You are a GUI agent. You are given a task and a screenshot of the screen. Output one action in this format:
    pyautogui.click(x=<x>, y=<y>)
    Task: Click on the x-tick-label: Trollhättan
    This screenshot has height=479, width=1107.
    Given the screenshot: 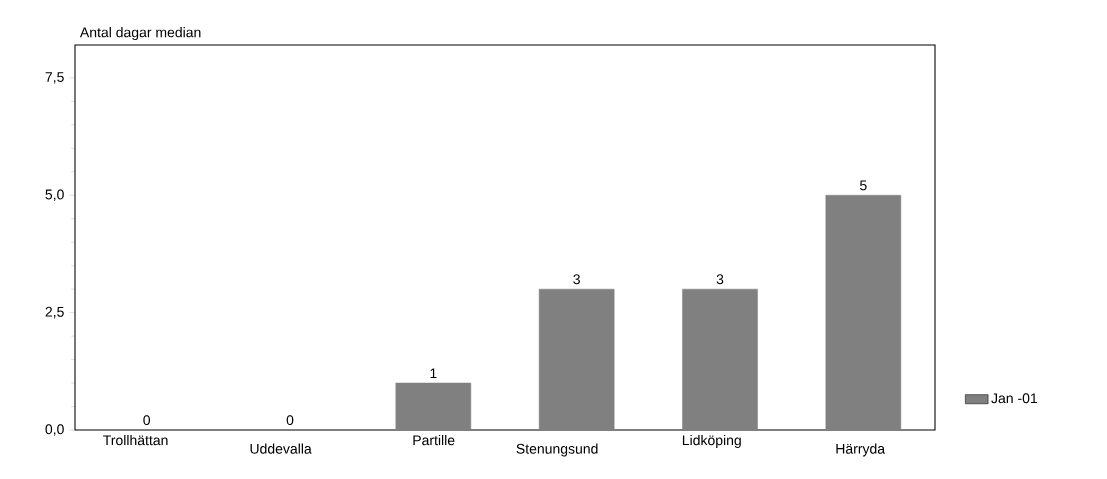 What is the action you would take?
    pyautogui.click(x=135, y=440)
    